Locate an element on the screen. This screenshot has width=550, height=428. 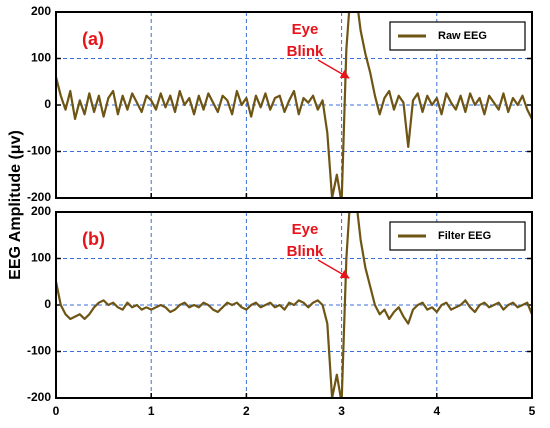
x-tick-label: 2 is located at coordinates (246, 411).